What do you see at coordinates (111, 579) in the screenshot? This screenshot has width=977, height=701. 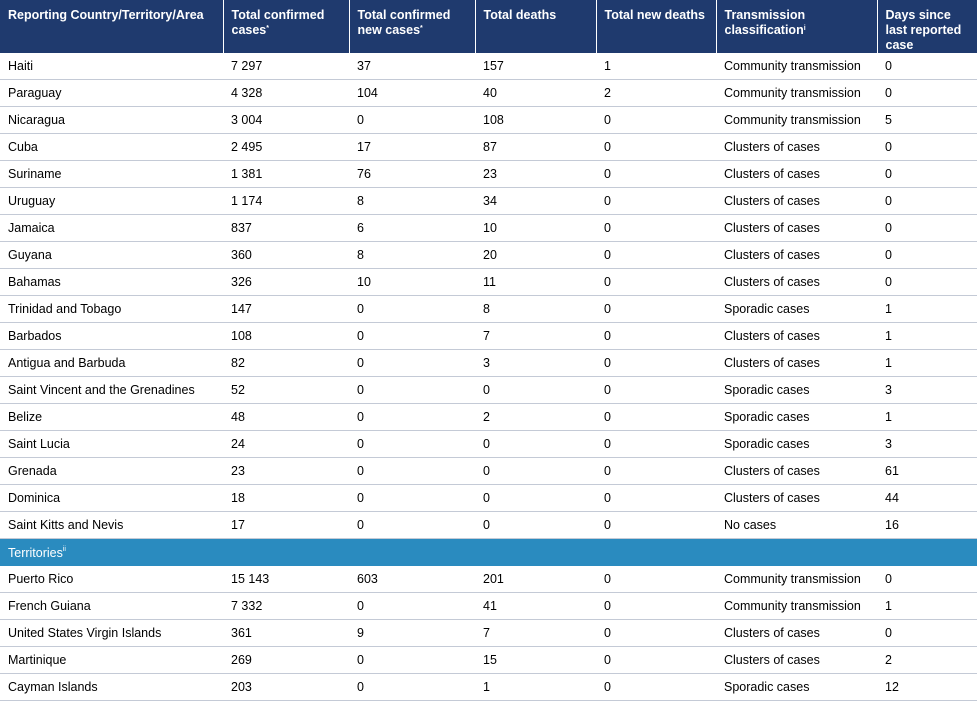 I see `cell-country: Puerto Rico` at bounding box center [111, 579].